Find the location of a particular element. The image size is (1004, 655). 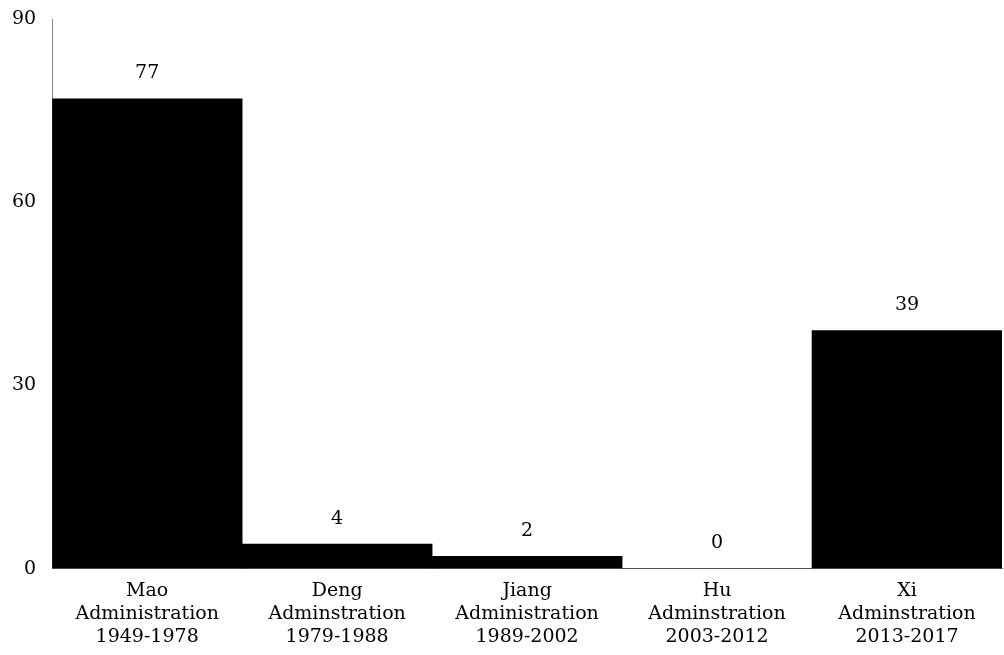

y-tick-label: 90 is located at coordinates (24, 17).